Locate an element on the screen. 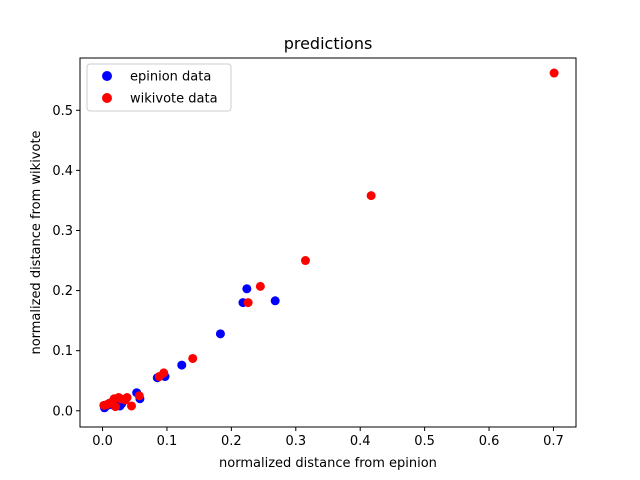 This screenshot has width=640, height=480. x-axis: 0.0 0.1 0.2 0.3 0.4 0.5 0.6 0.7 is located at coordinates (328, 438).